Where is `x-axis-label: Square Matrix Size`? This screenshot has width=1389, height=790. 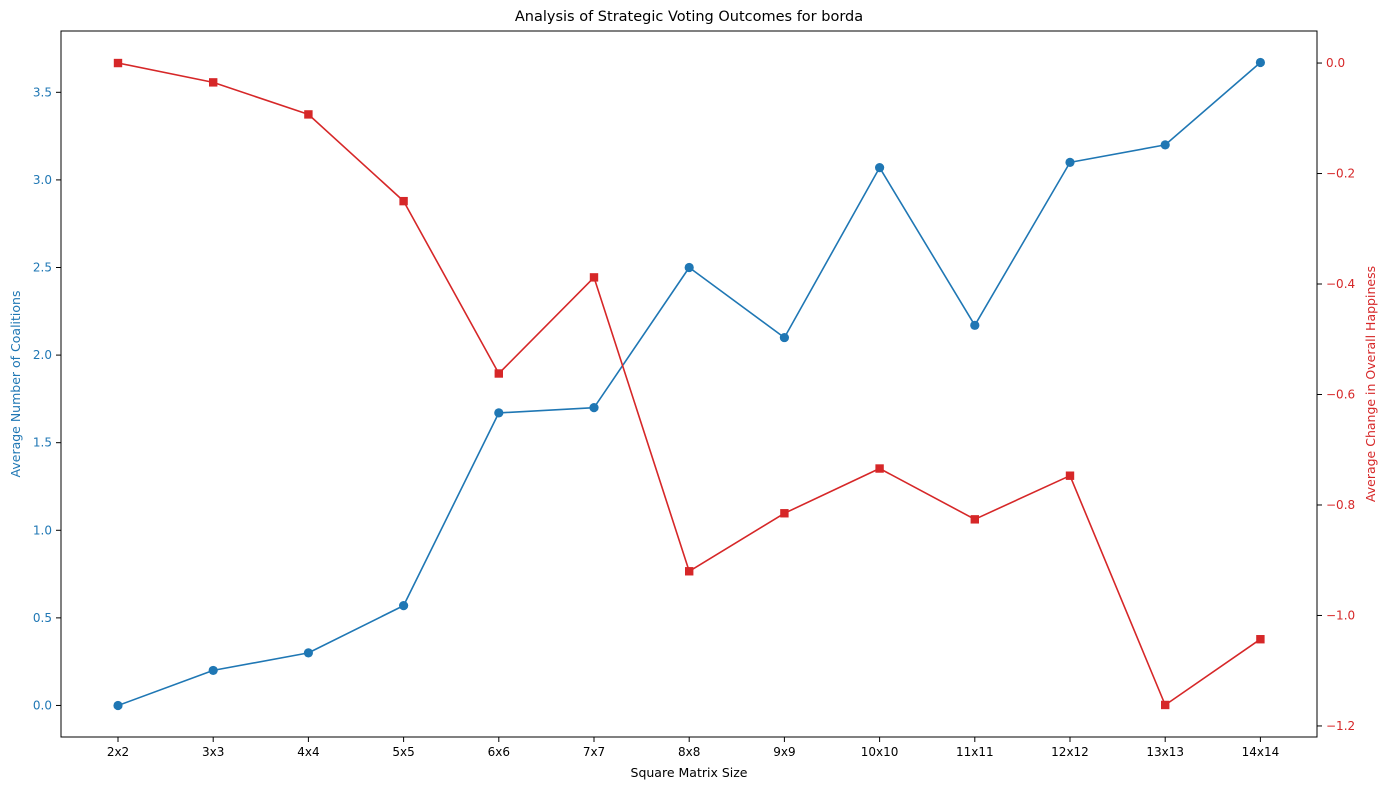
x-axis-label: Square Matrix Size is located at coordinates (689, 772).